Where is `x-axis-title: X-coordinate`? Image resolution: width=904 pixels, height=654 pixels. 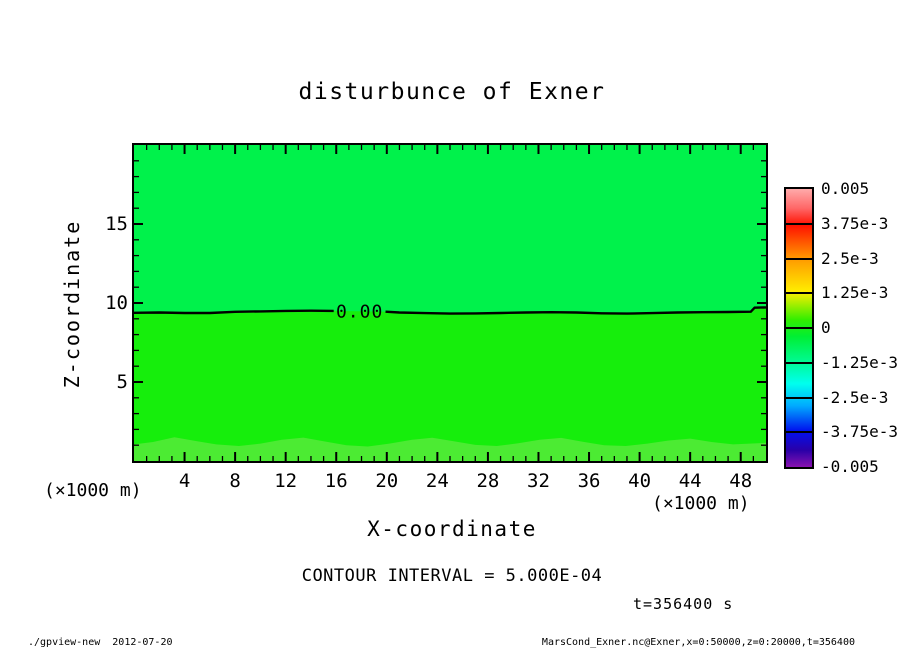
x-axis-title: X-coordinate is located at coordinates (452, 529).